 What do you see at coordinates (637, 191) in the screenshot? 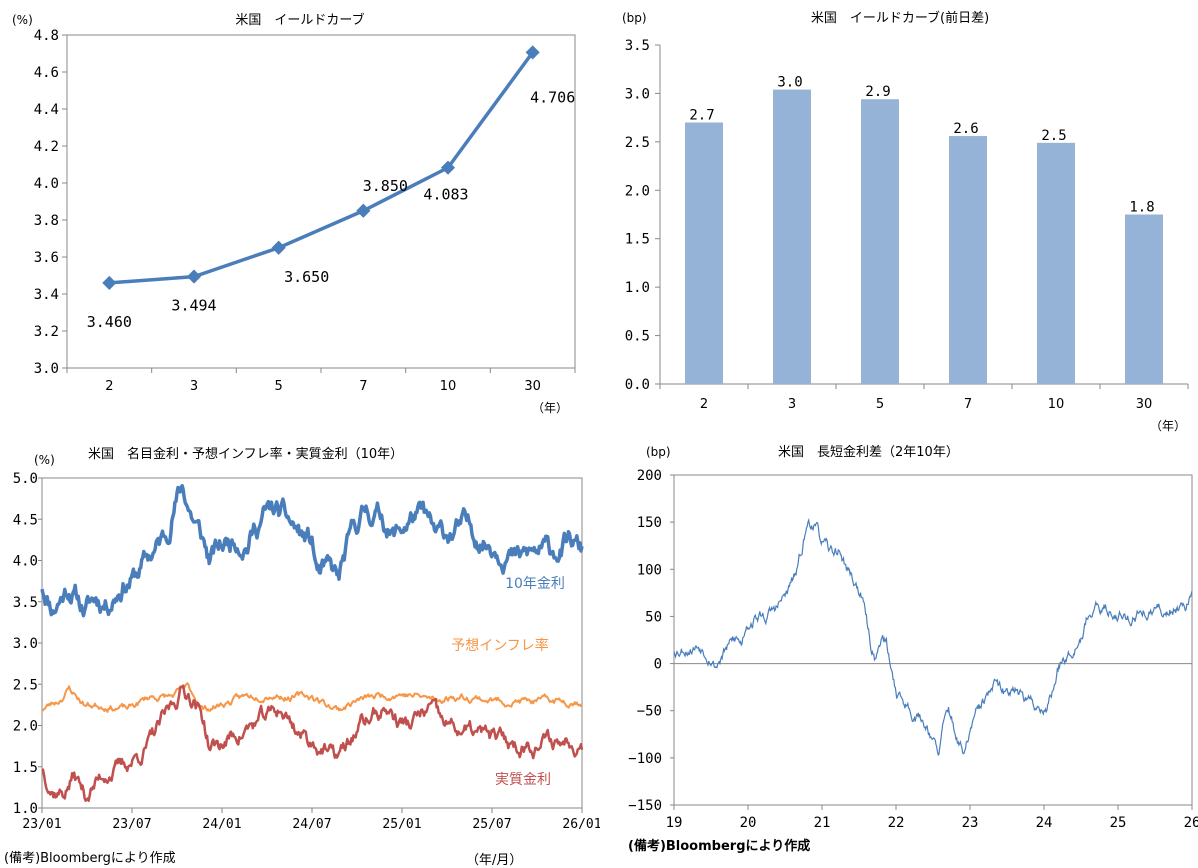
I see `y-tick-label: 2.0` at bounding box center [637, 191].